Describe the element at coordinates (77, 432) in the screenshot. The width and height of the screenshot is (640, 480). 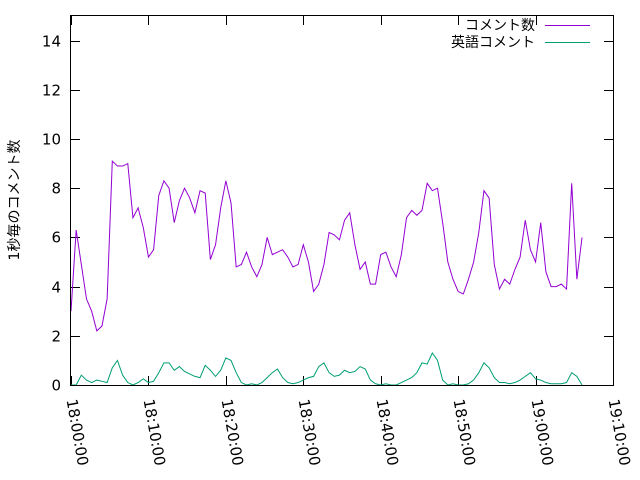
I see `x-tick-label: 18:00:00` at that location.